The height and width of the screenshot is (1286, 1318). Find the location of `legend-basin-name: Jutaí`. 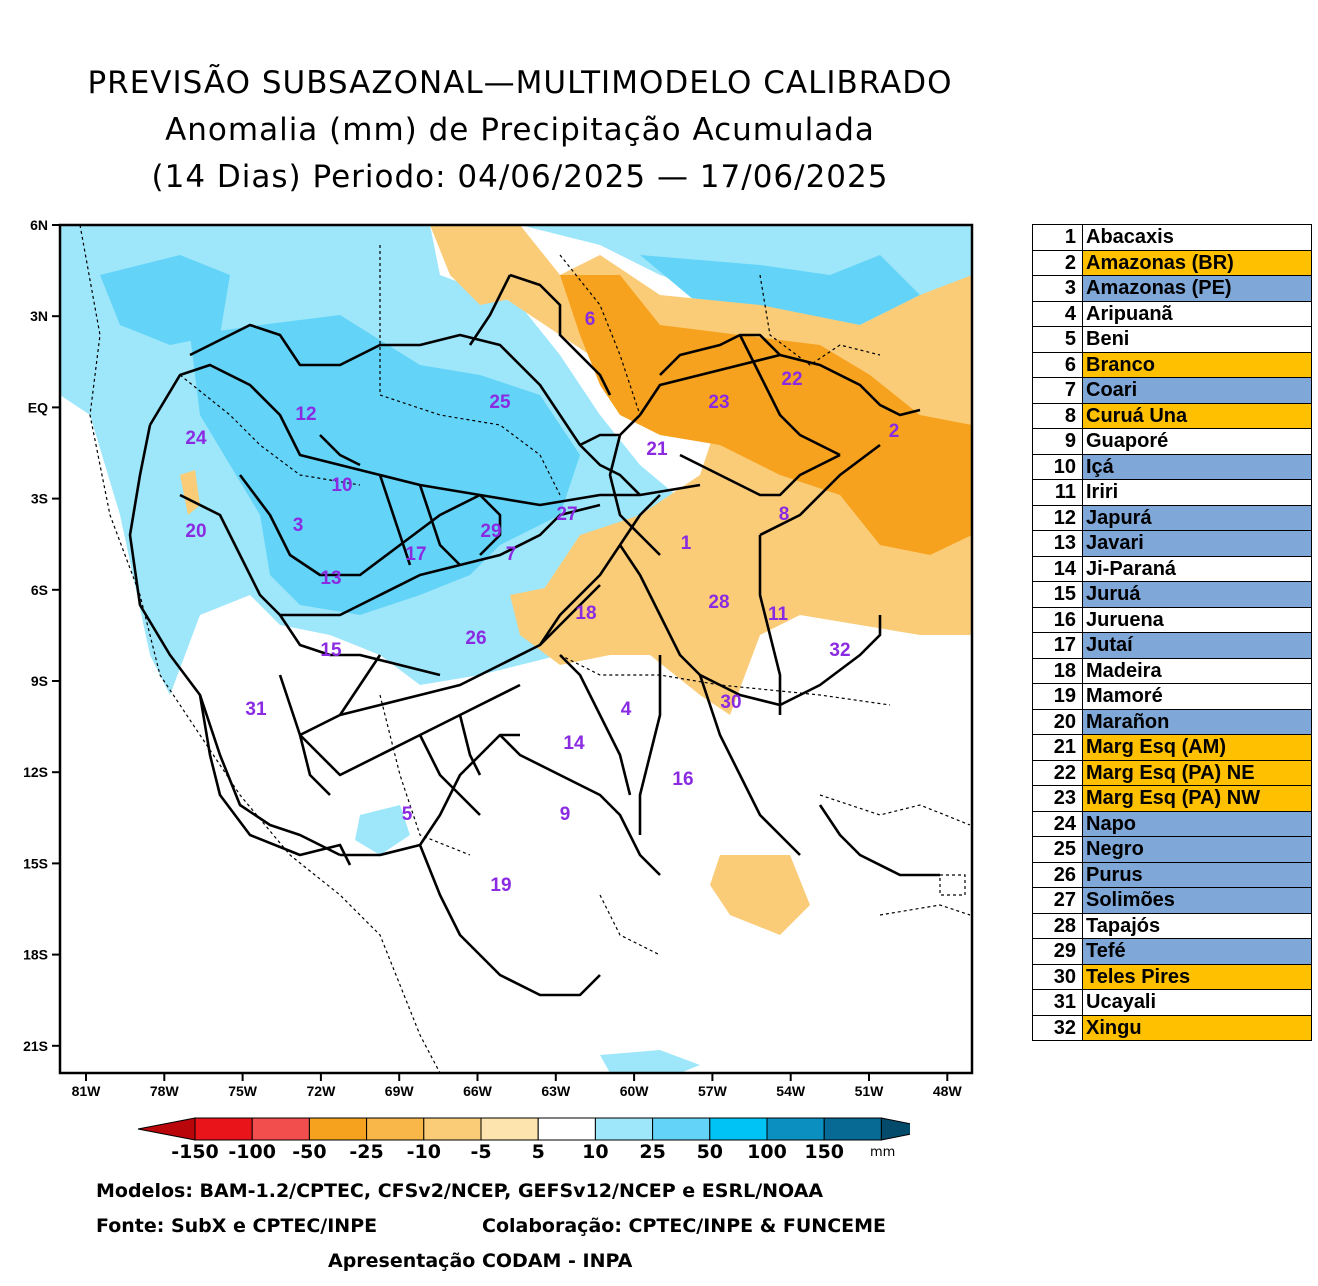

legend-basin-name: Jutaí is located at coordinates (1197, 645).